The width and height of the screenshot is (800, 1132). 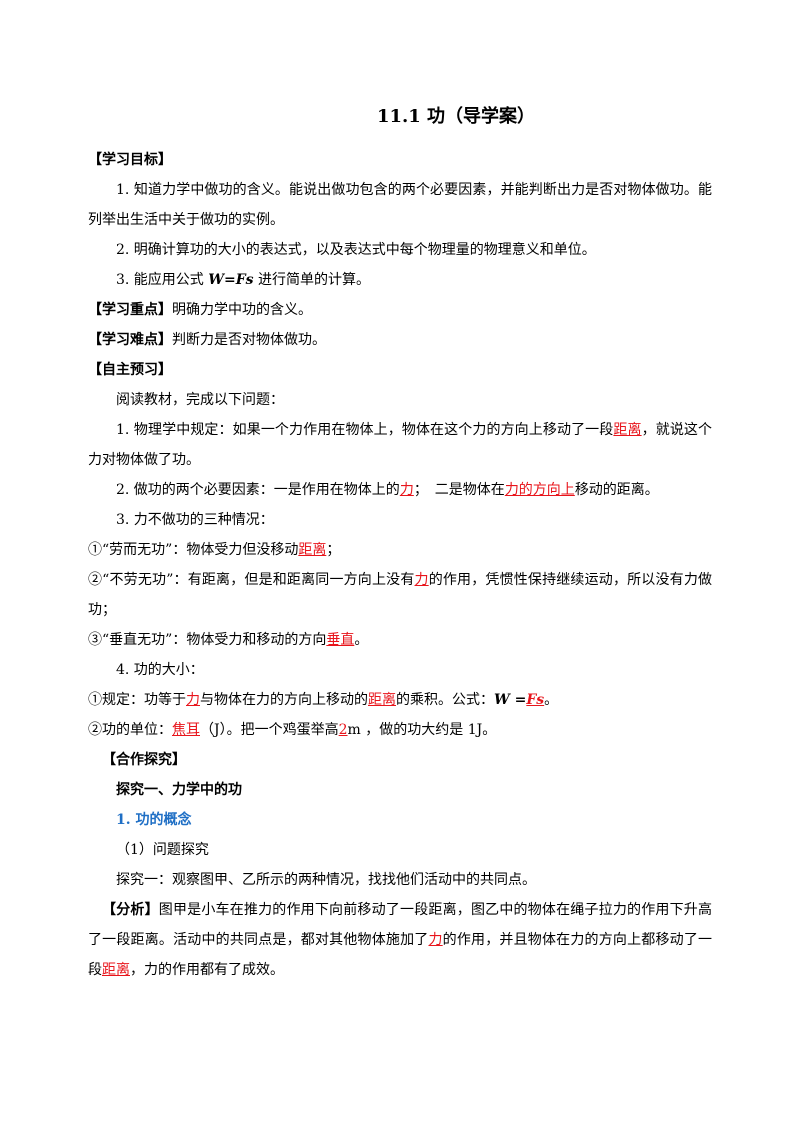 I want to click on title: 11.1 功（导学案）, so click(x=456, y=116).